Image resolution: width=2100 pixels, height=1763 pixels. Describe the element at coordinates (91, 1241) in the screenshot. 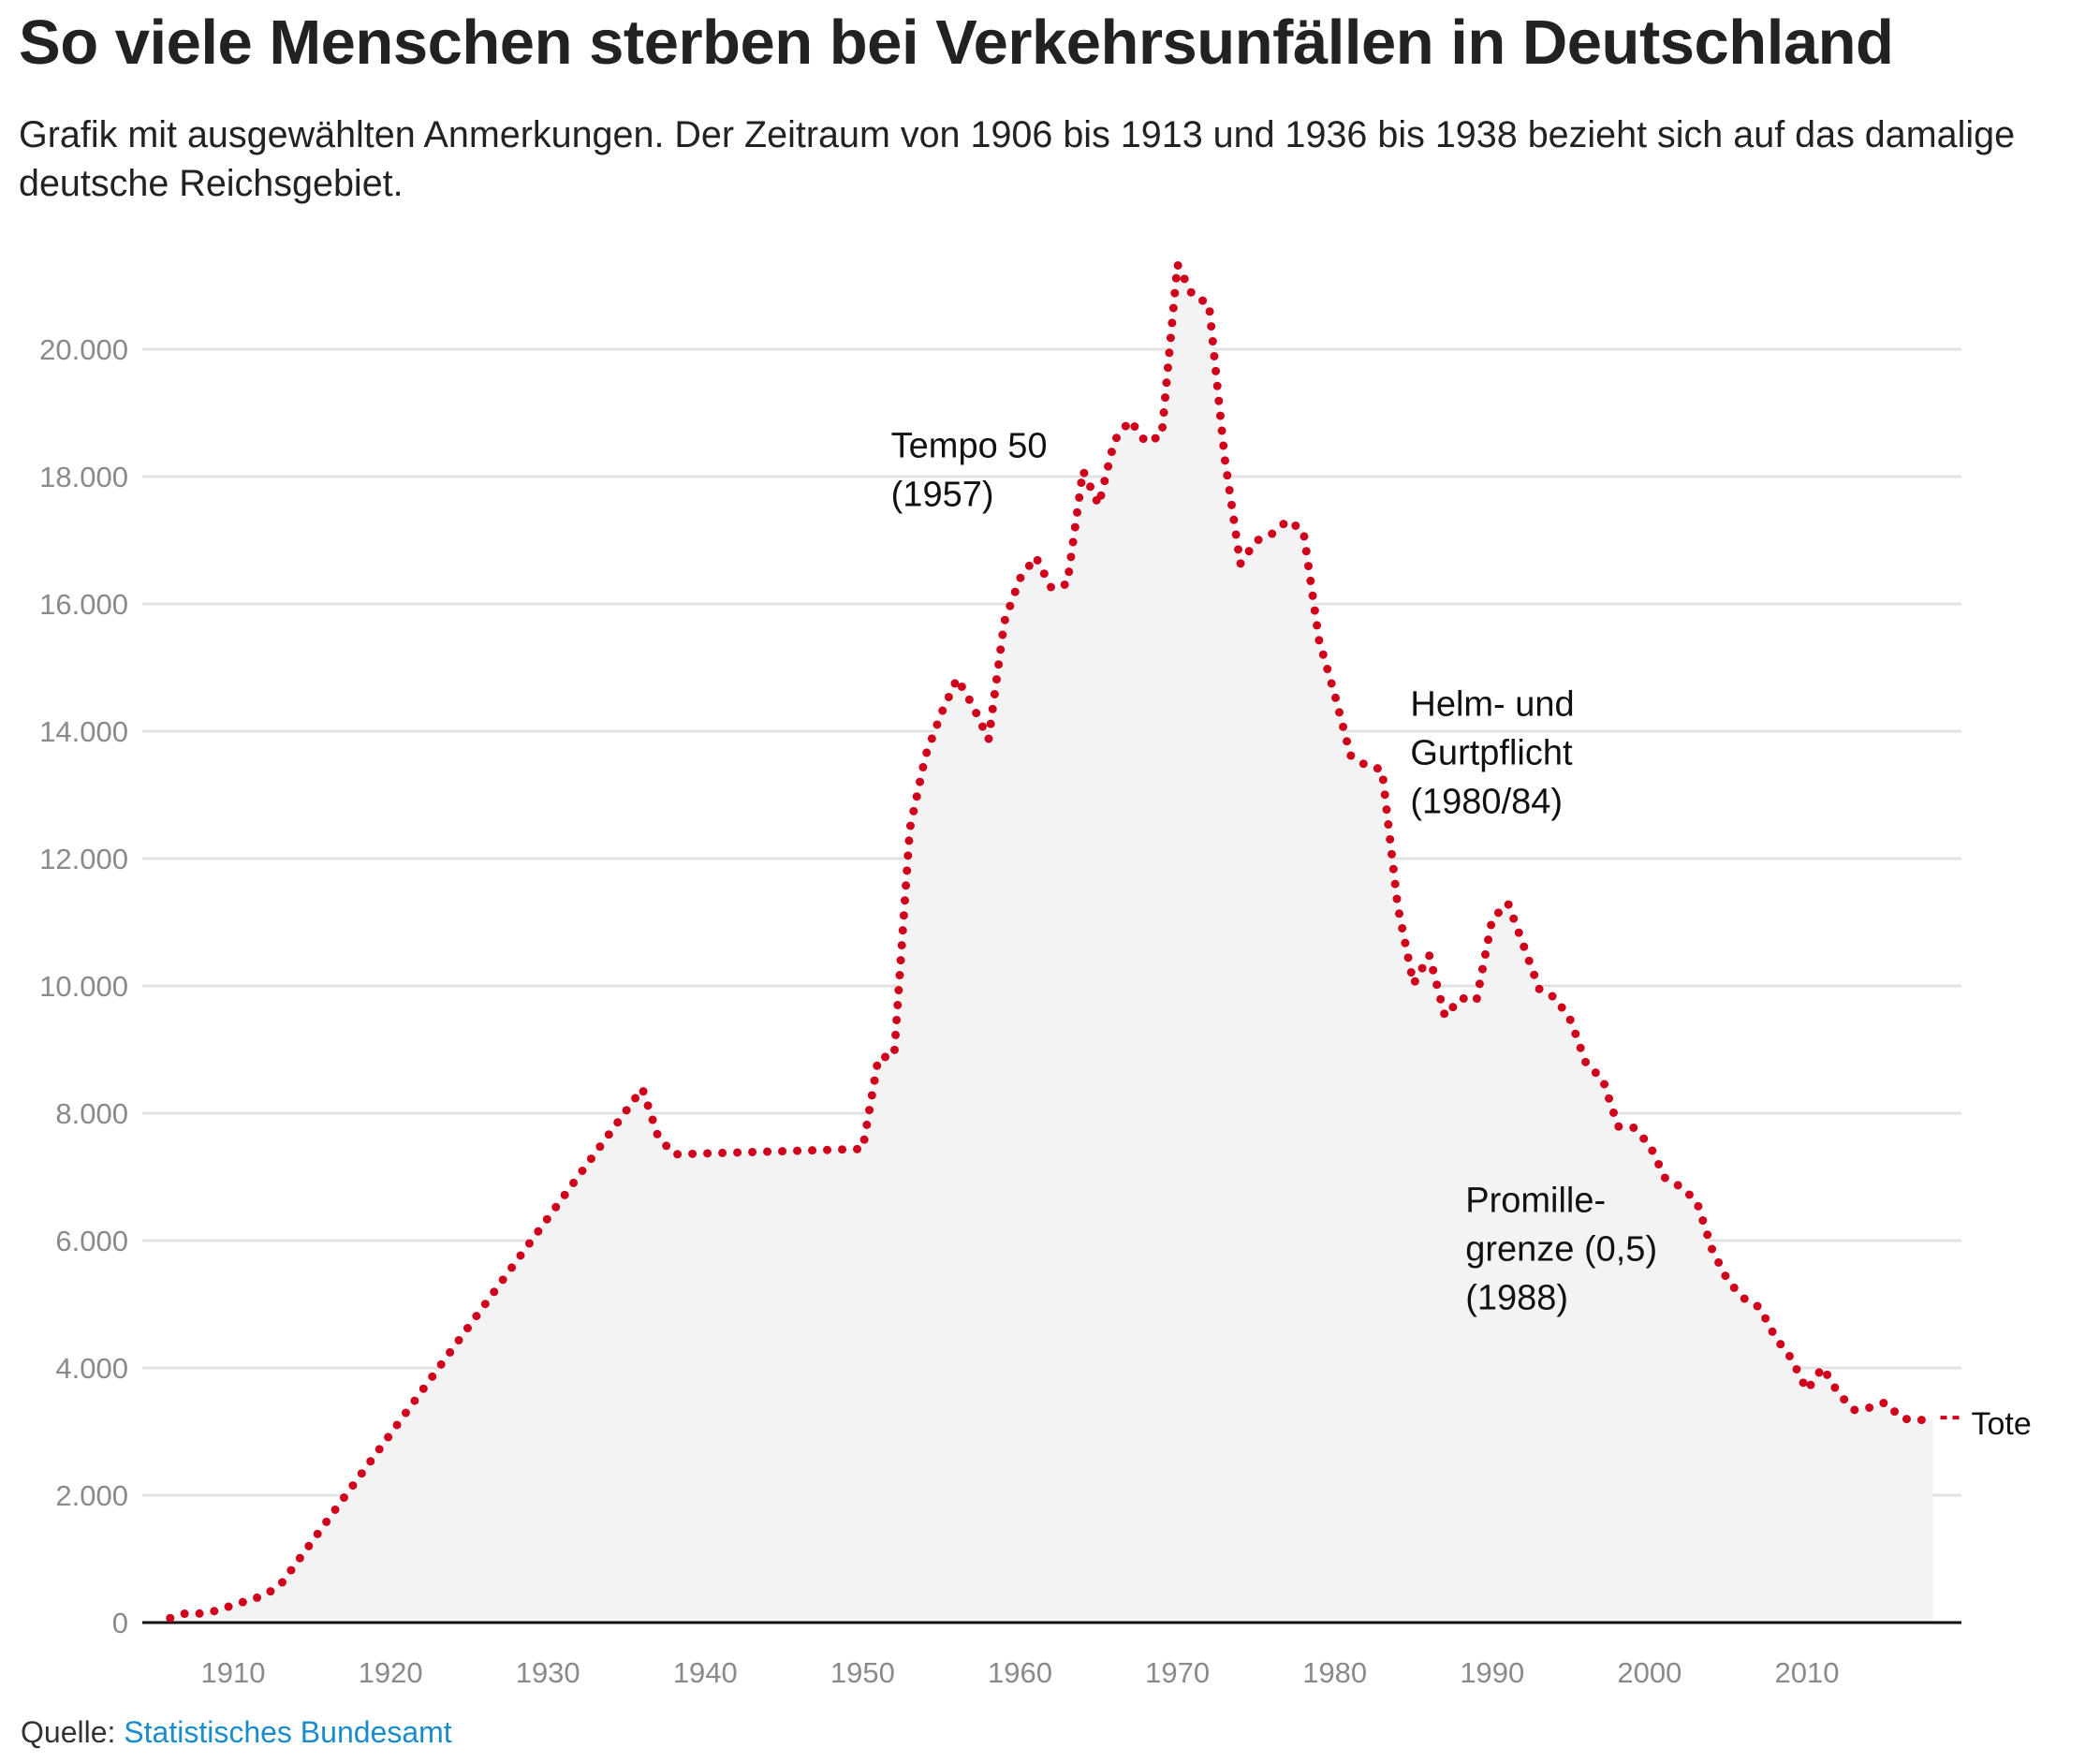

I see `y-tick-label: 6.000` at that location.